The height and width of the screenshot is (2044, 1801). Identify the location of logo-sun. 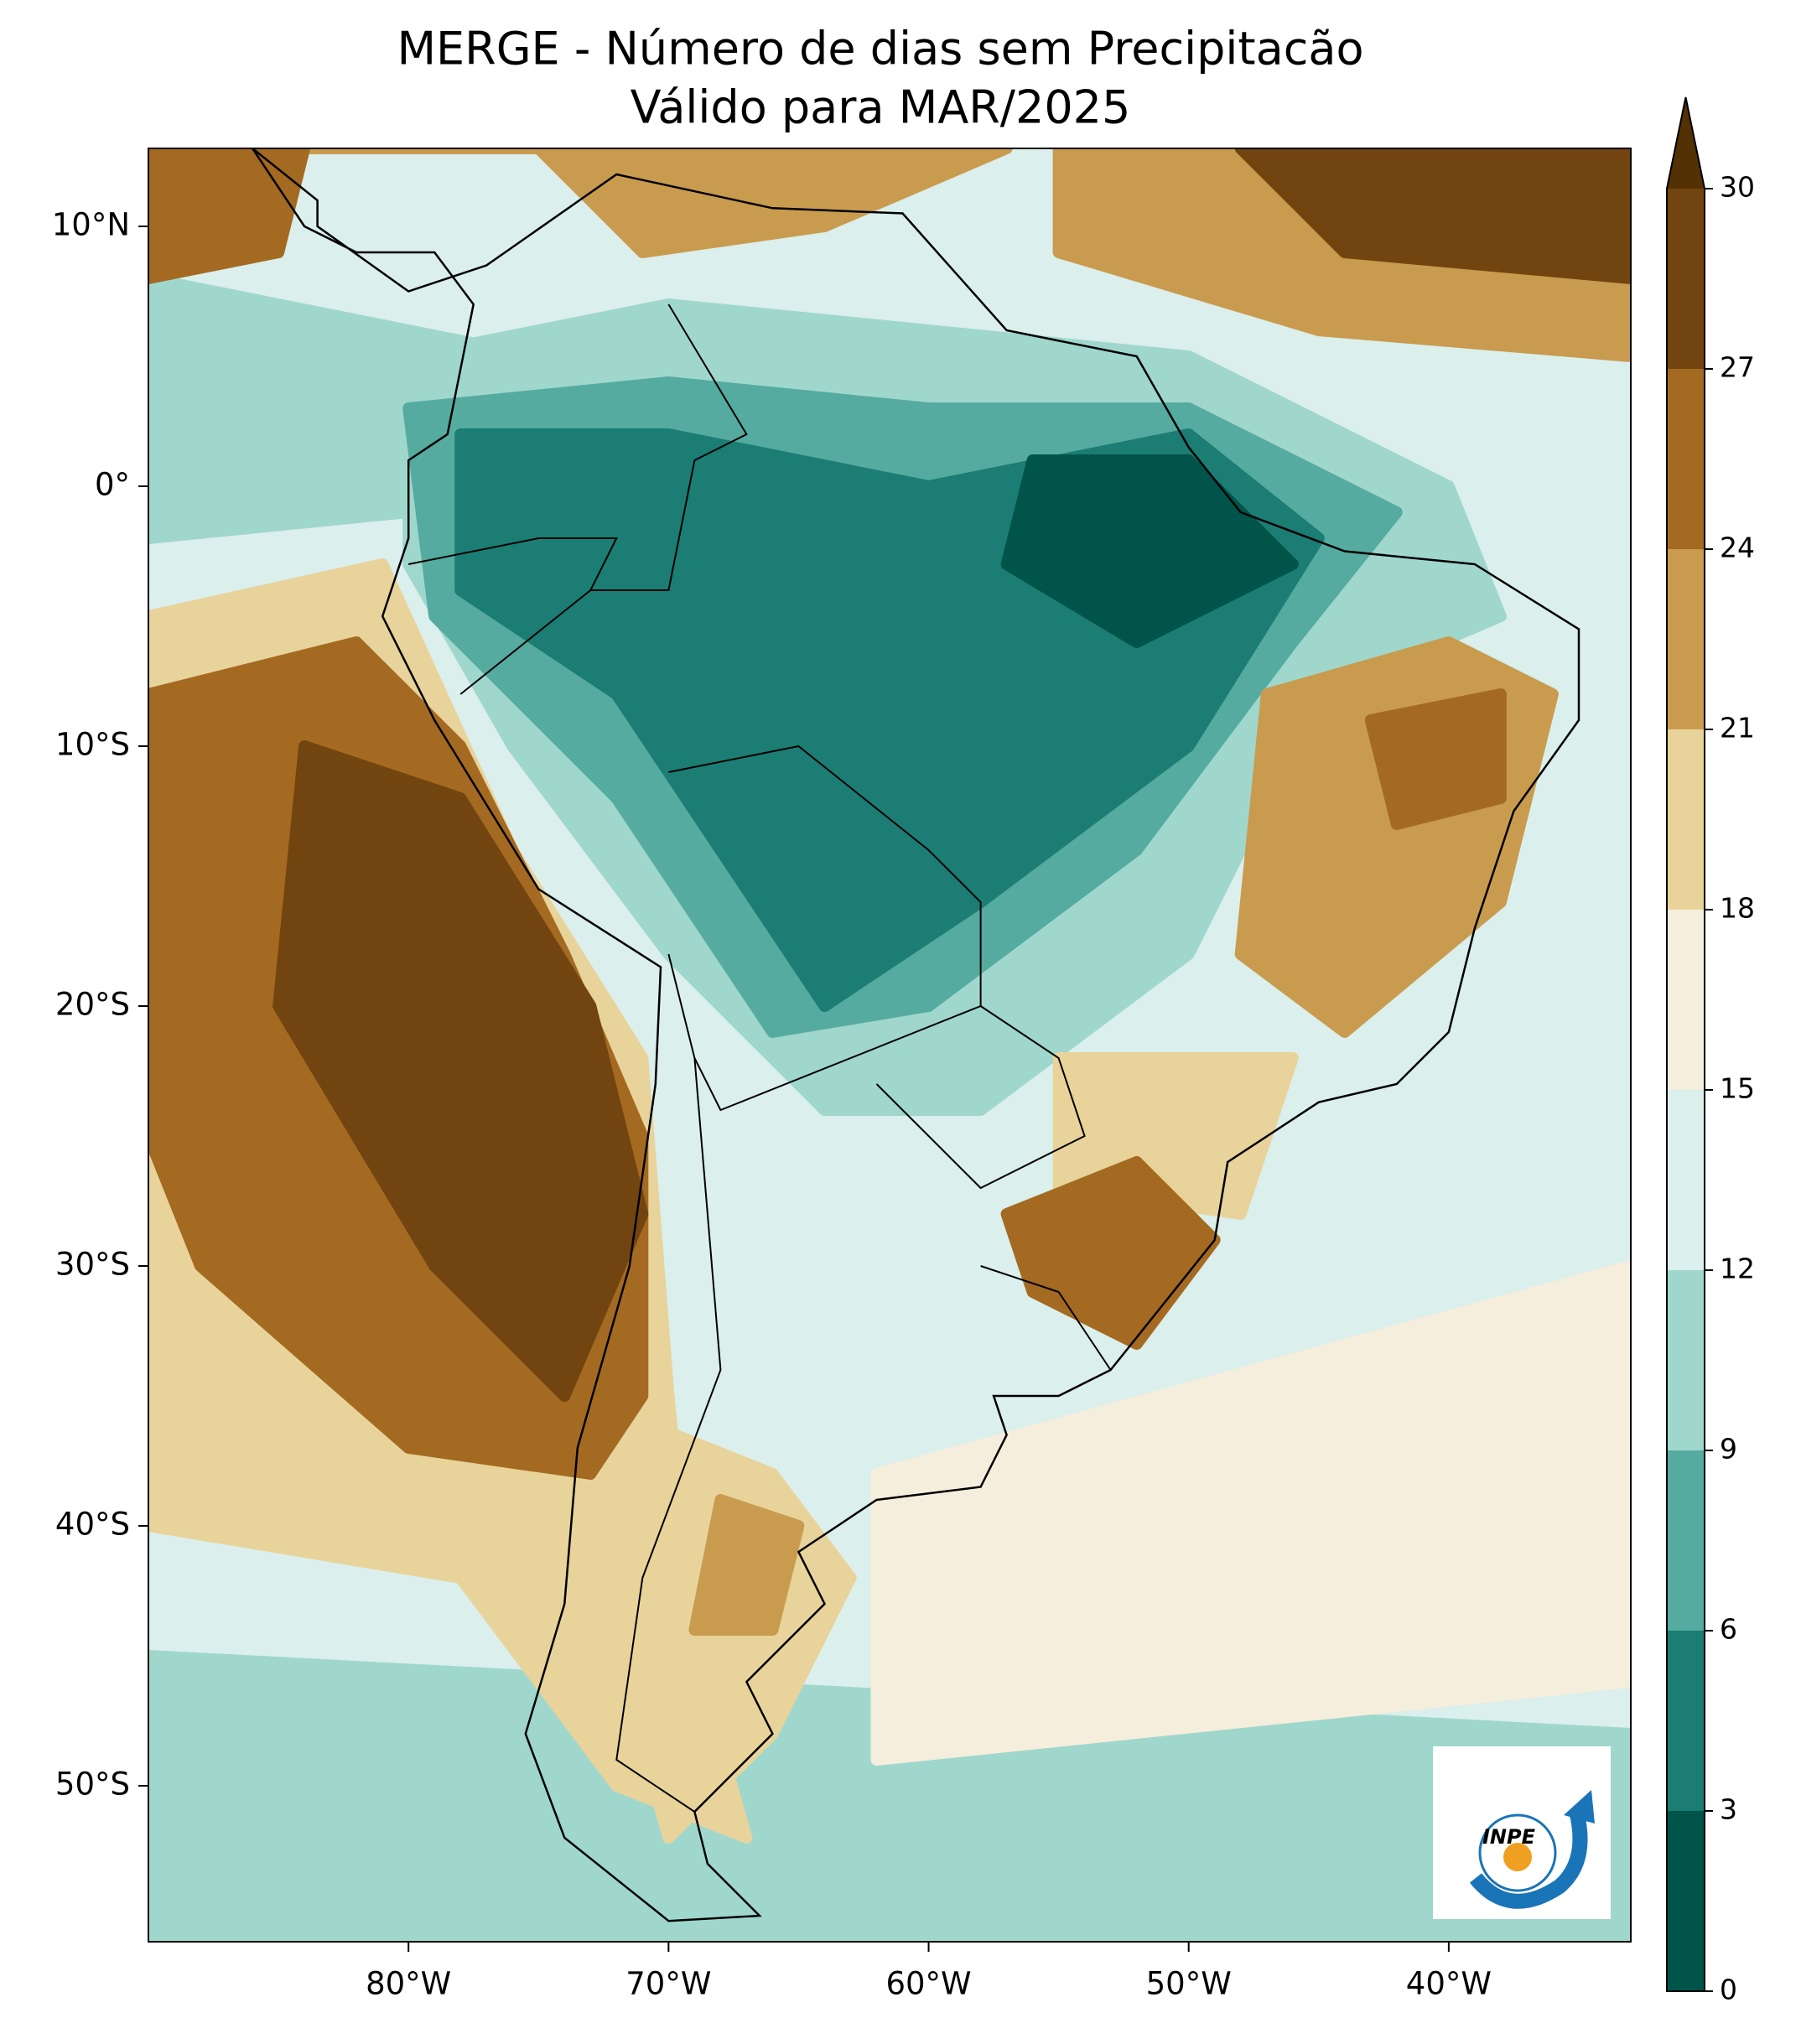
(1517, 1857).